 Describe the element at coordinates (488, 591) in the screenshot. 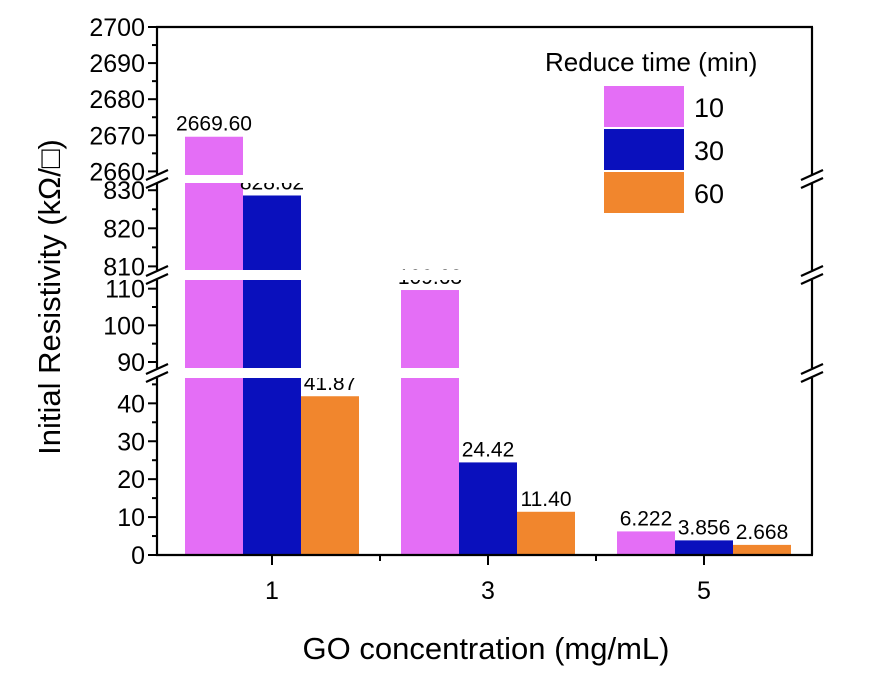

I see `x-tick-label-3: 3` at that location.